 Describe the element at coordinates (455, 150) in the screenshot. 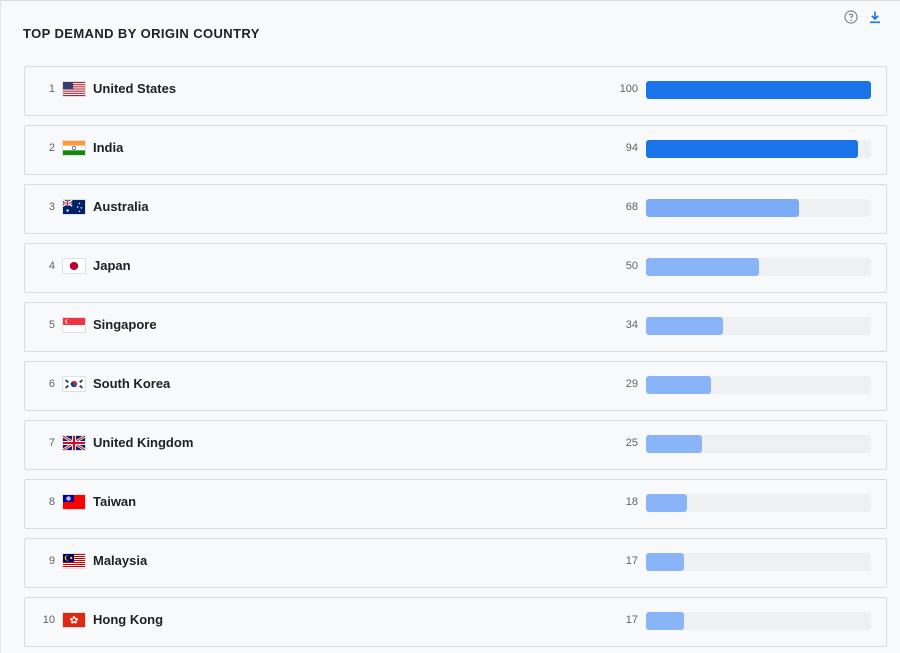

I see `country-row: 2 India 94` at that location.